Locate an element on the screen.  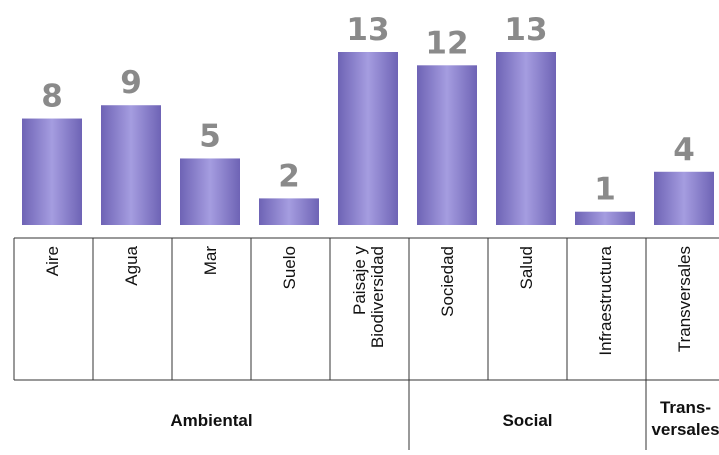
bar-sociedad is located at coordinates (447, 145).